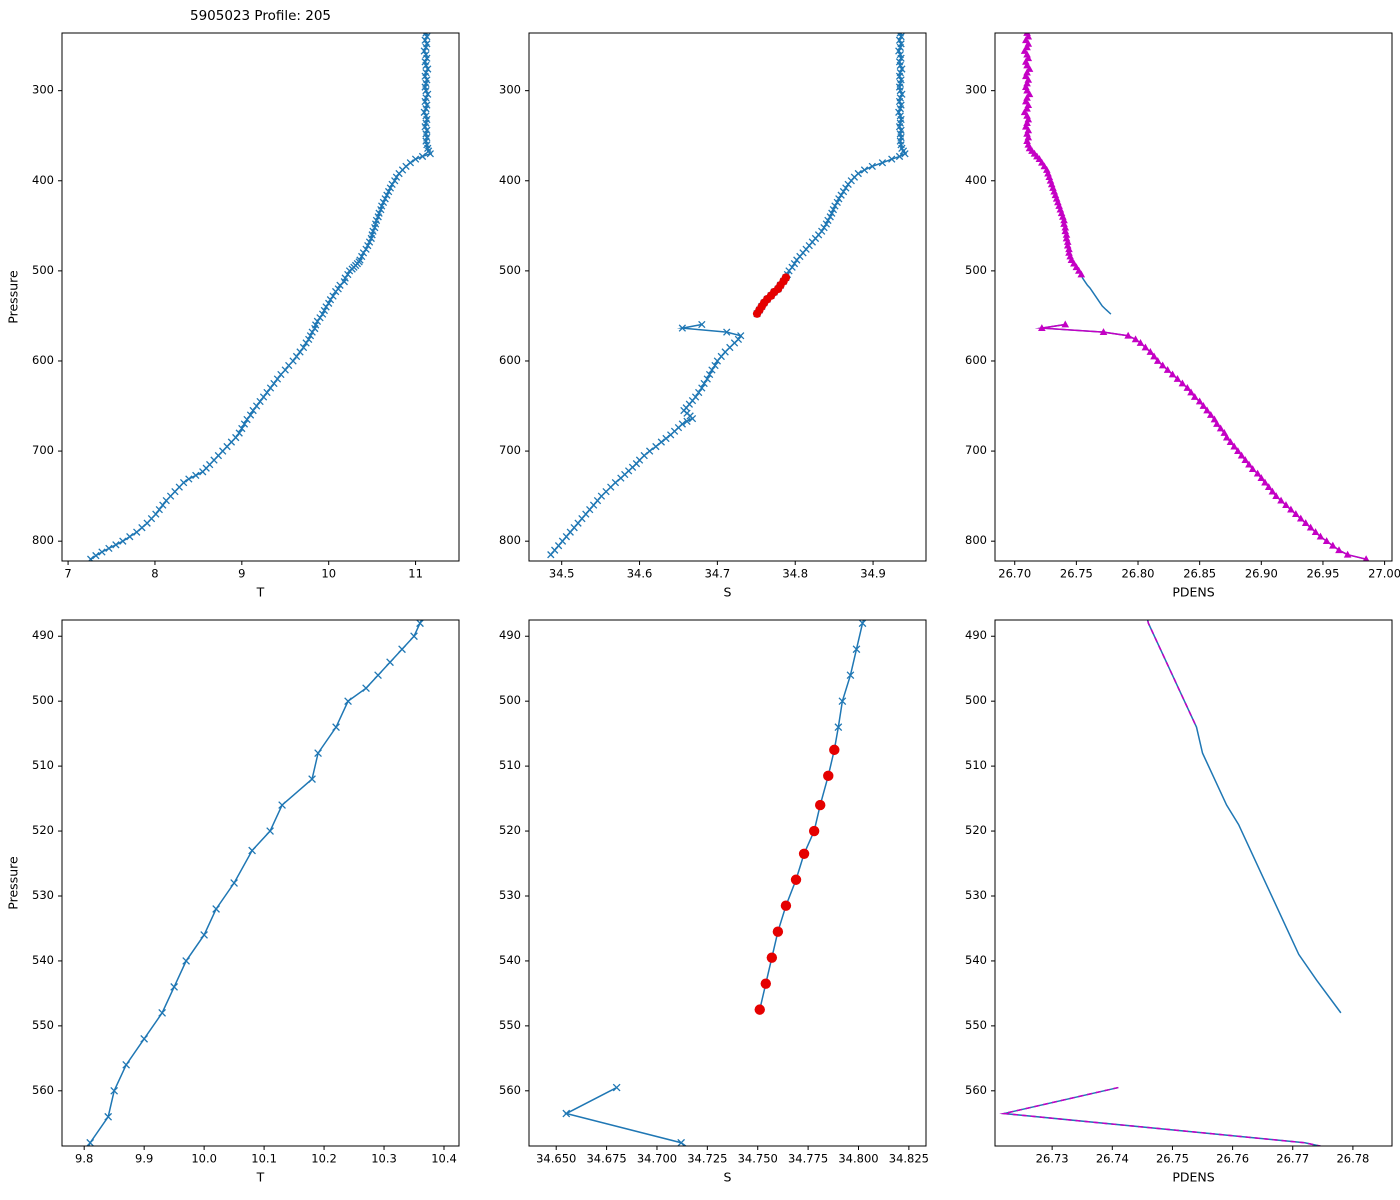 Image resolution: width=1400 pixels, height=1200 pixels. Describe the element at coordinates (260, 16) in the screenshot. I see `figure-title: 5905023 Profile: 205` at that location.